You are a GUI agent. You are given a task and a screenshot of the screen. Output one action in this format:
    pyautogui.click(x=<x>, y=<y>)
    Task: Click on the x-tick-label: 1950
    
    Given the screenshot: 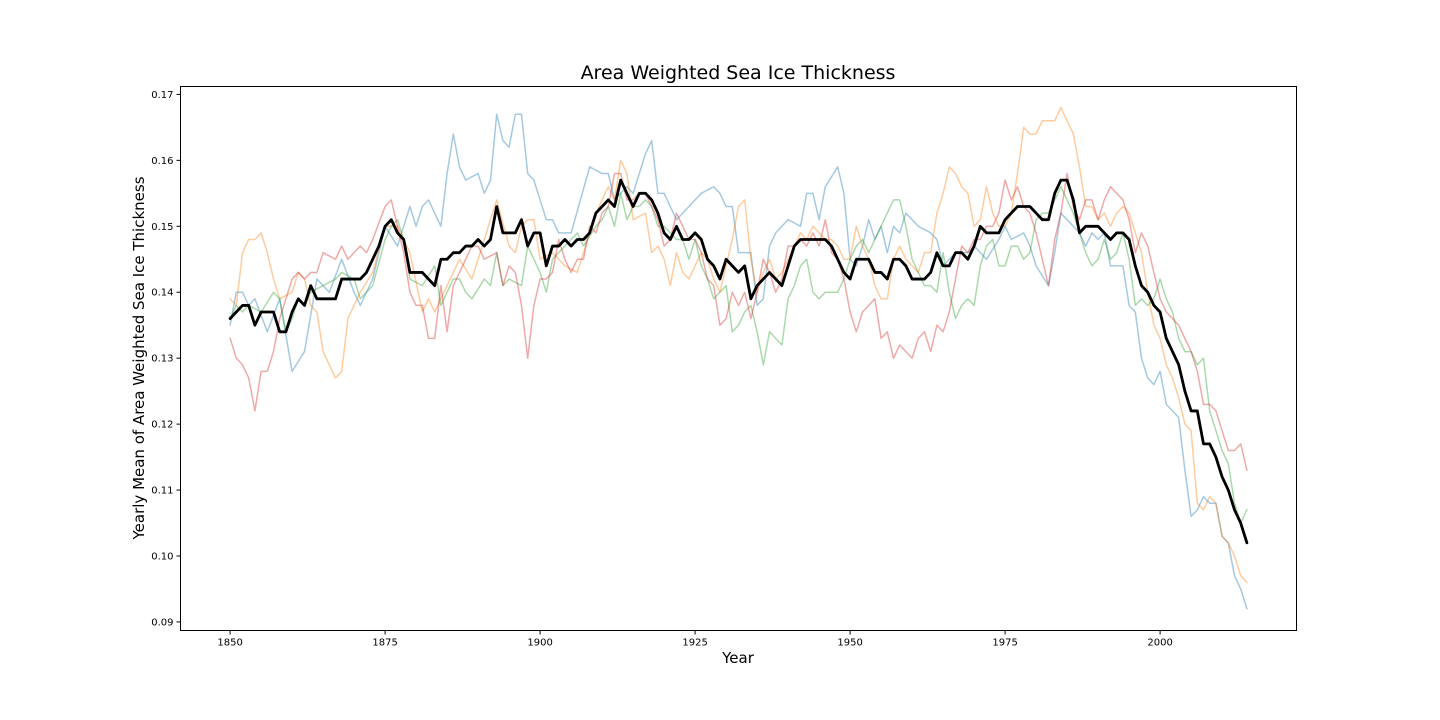 What is the action you would take?
    pyautogui.click(x=849, y=643)
    